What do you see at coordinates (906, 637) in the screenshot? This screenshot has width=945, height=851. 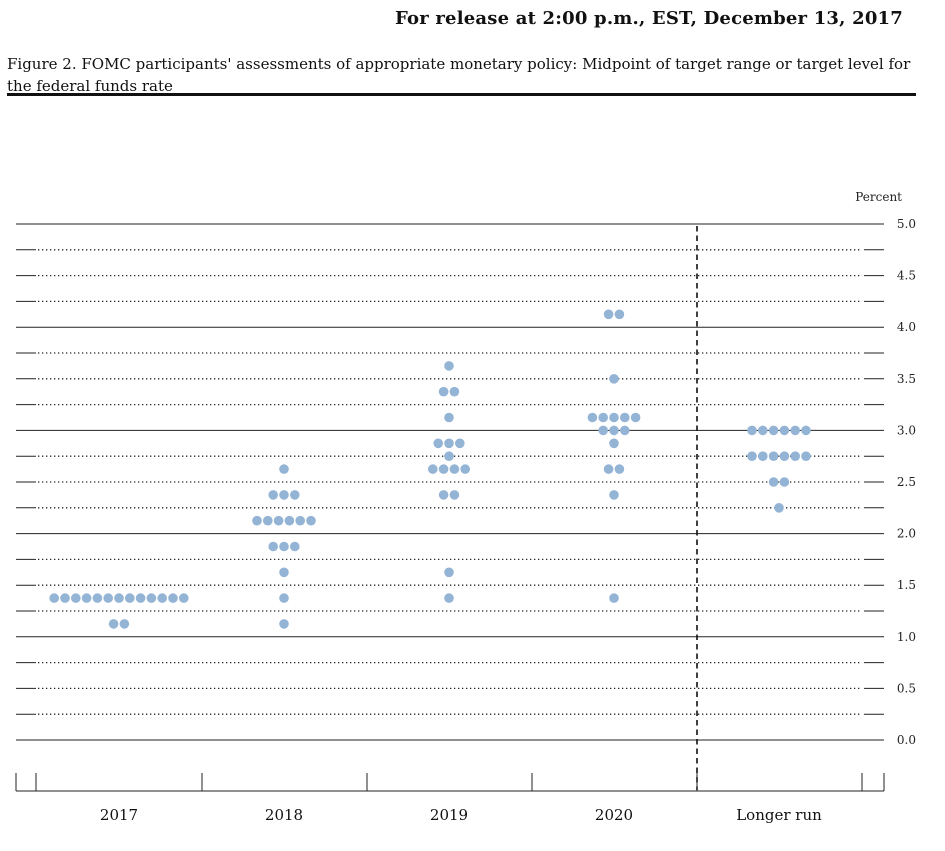 I see `y-tick-label: 1.0` at bounding box center [906, 637].